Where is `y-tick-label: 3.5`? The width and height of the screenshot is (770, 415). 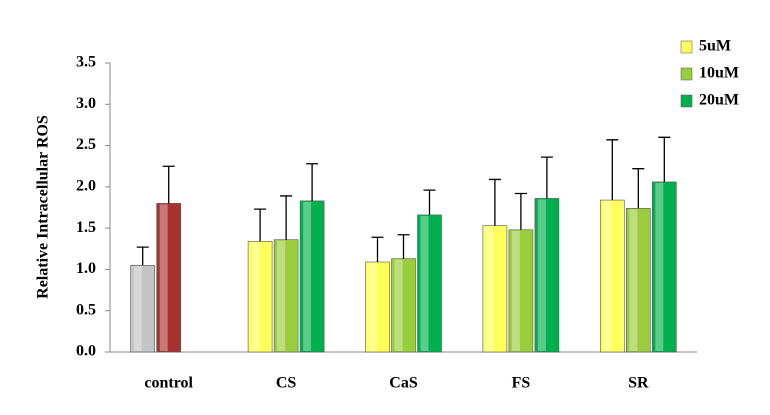 y-tick-label: 3.5 is located at coordinates (86, 62).